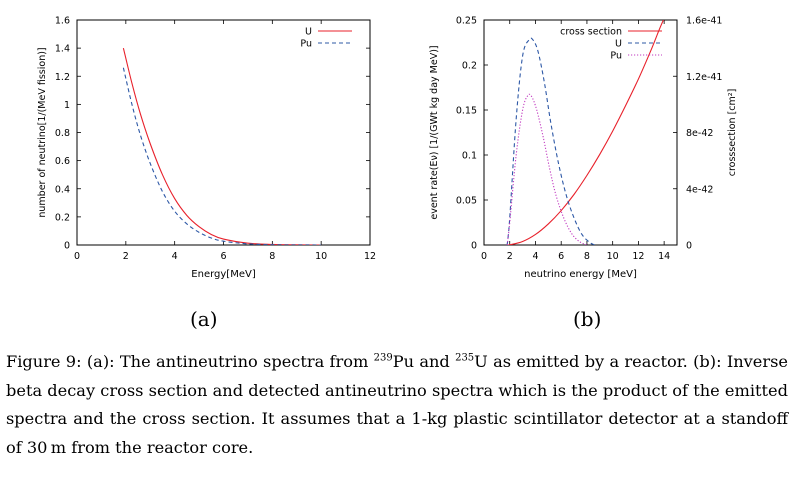 Image resolution: width=794 pixels, height=487 pixels. I want to click on y2-tick-label: 1.2e-41, so click(704, 77).